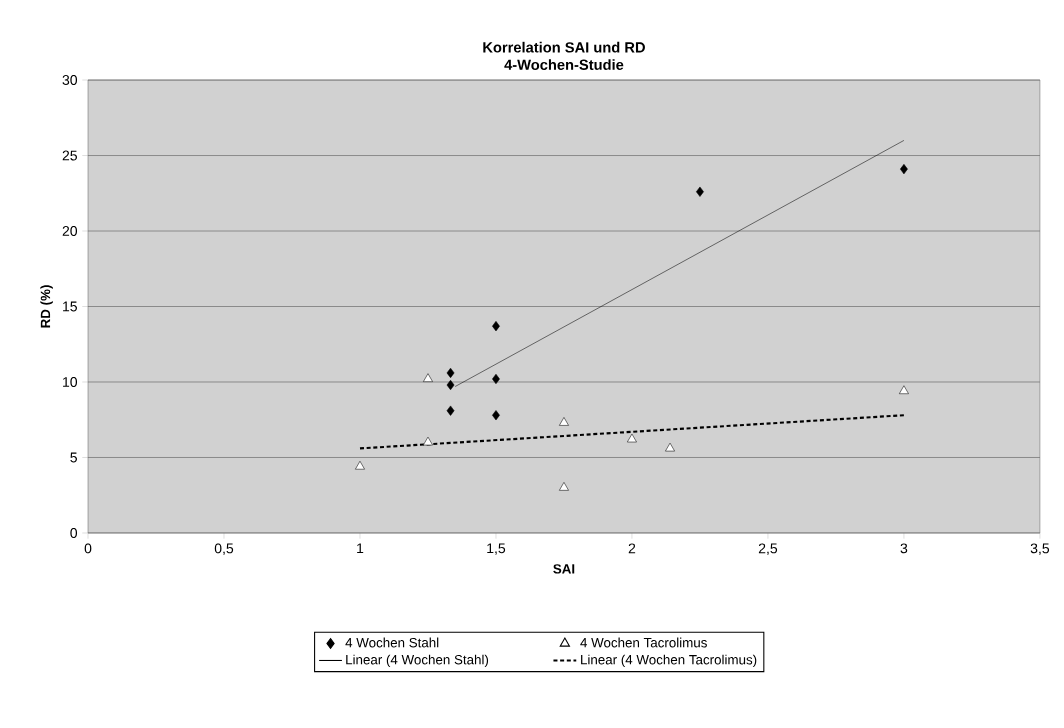 The image size is (1064, 728). I want to click on x-tick-label: 1, so click(360, 548).